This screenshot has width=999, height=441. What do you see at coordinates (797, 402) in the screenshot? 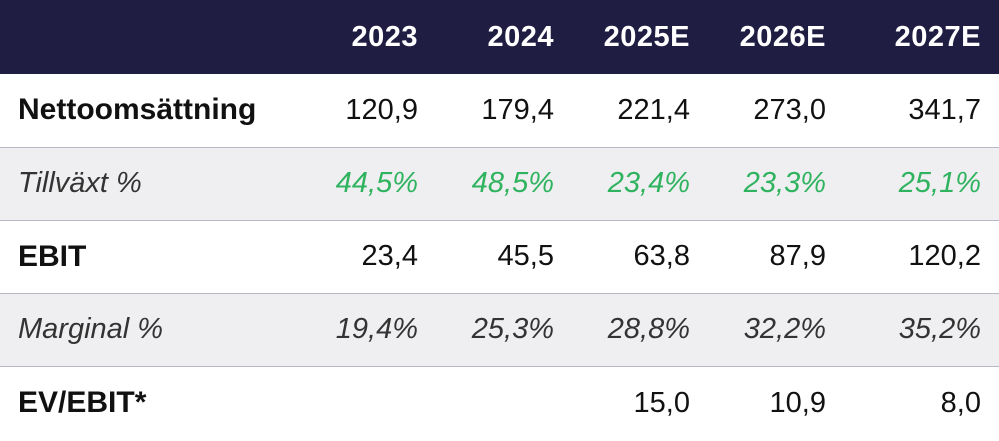
I see `table-cell: 10,9` at bounding box center [797, 402].